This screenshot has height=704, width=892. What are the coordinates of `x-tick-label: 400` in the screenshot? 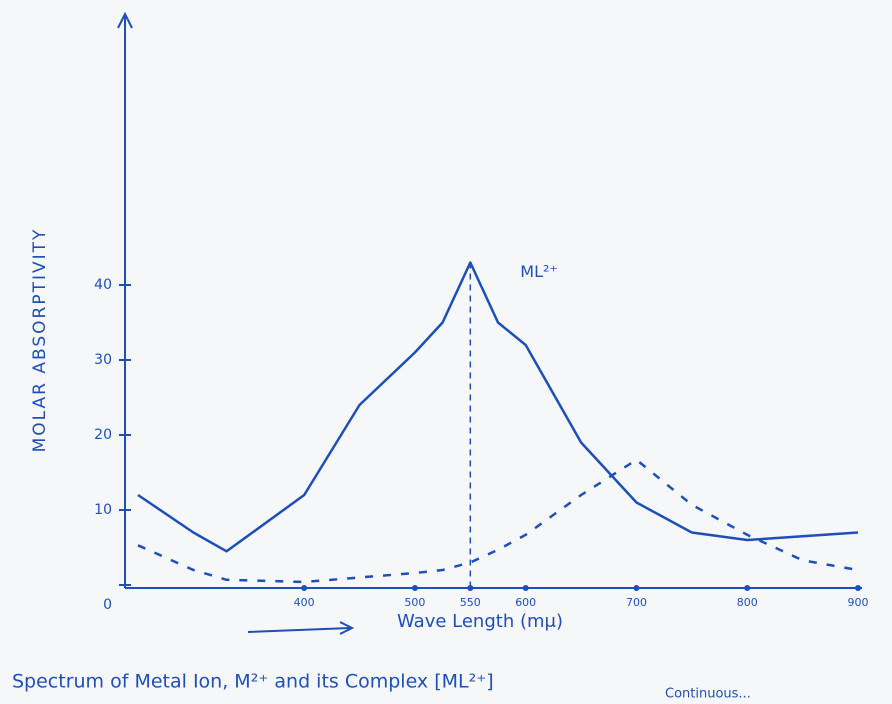 It's located at (304, 602).